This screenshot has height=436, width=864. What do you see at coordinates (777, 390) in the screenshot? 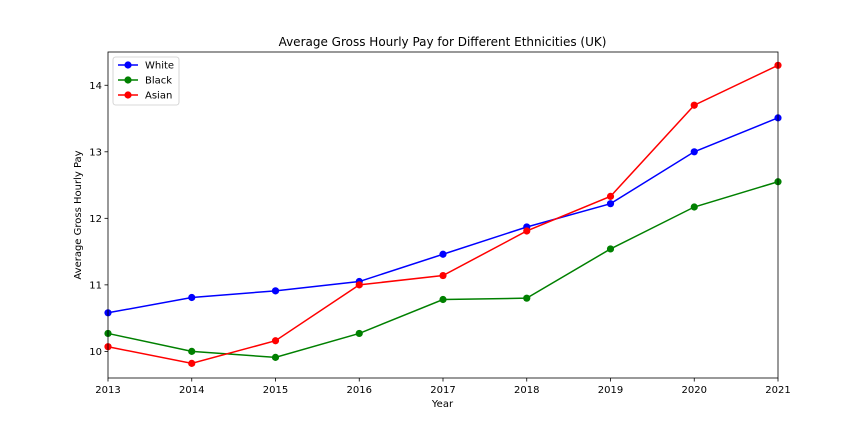
I see `x-tick-label: 2021` at bounding box center [777, 390].